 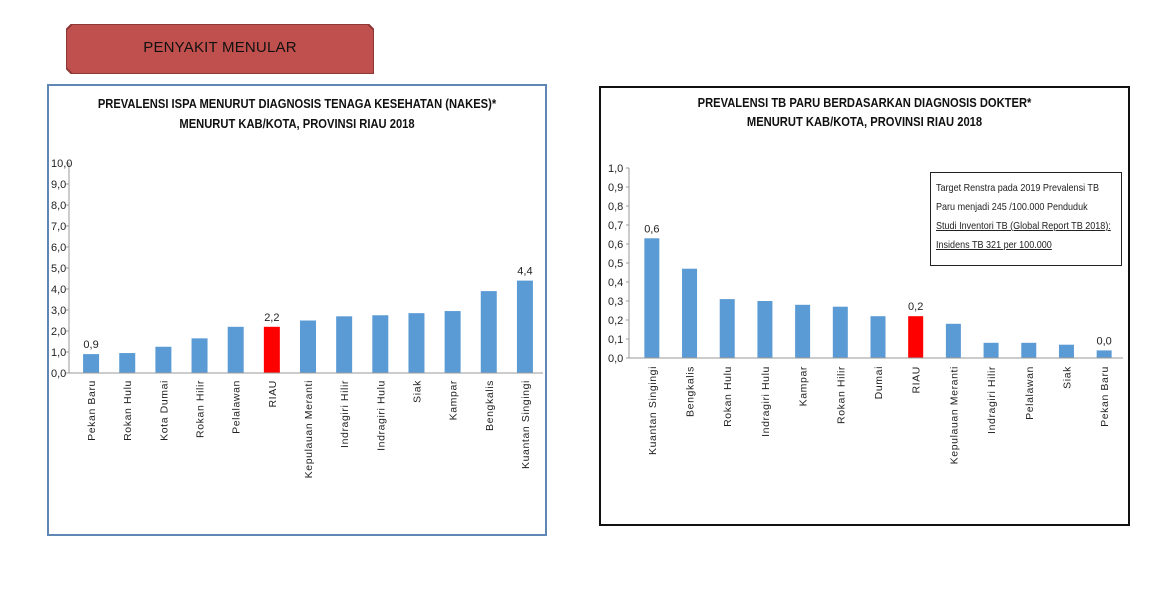 What do you see at coordinates (1012, 207) in the screenshot?
I see `note-line-2: Paru menjadi 245 /100.000 Penduduk` at bounding box center [1012, 207].